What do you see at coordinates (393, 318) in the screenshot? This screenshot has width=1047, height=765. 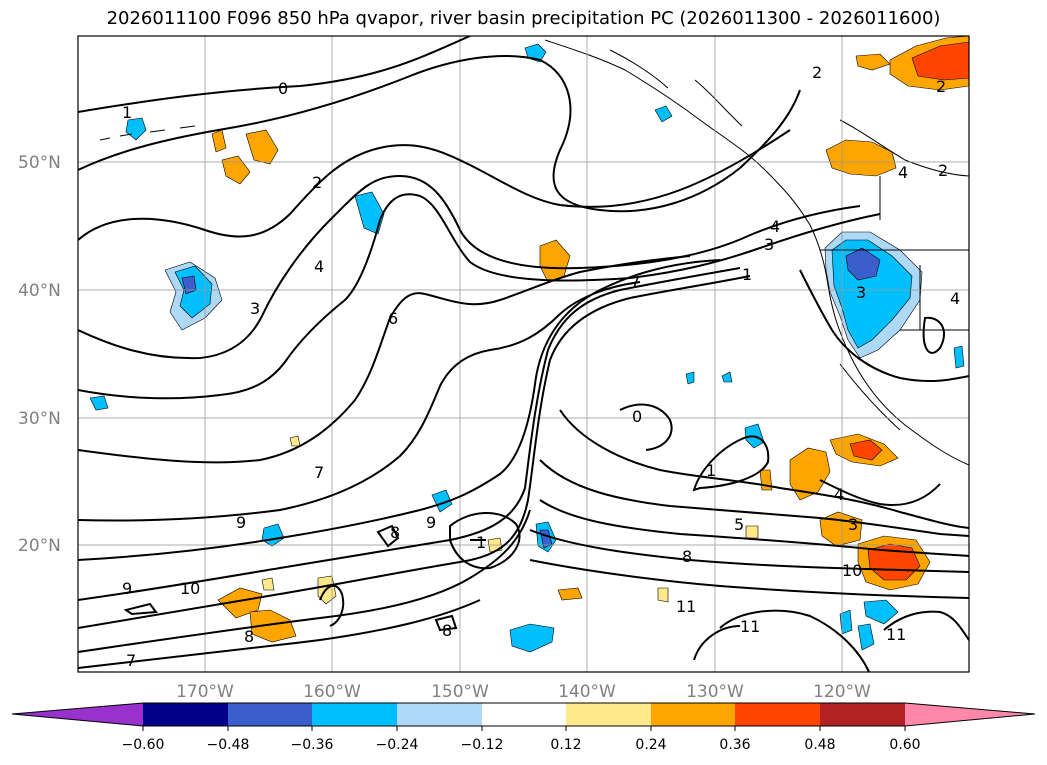 I see `contour-label: 6` at bounding box center [393, 318].